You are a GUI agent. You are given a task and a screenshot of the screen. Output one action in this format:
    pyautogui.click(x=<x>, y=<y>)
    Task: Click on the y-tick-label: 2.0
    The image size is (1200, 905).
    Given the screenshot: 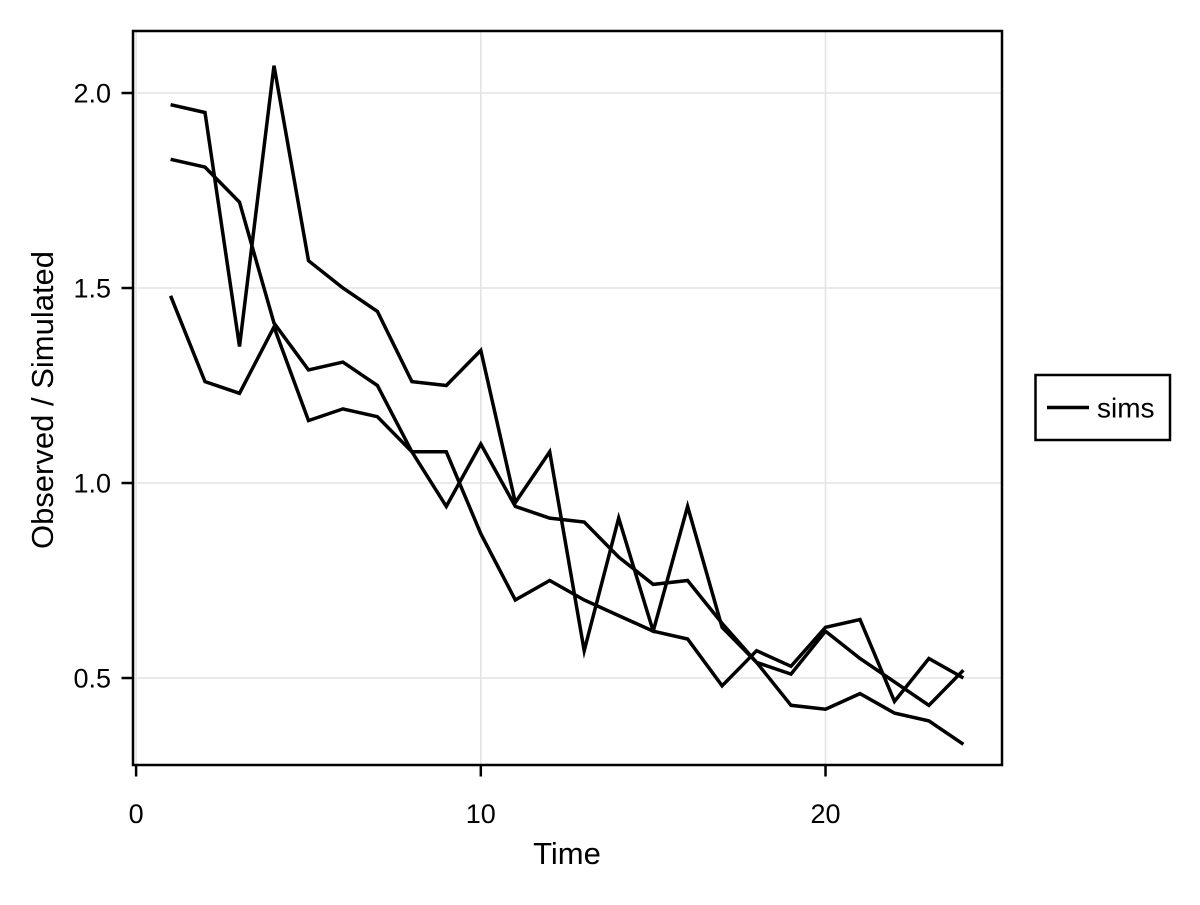 What is the action you would take?
    pyautogui.click(x=92, y=94)
    